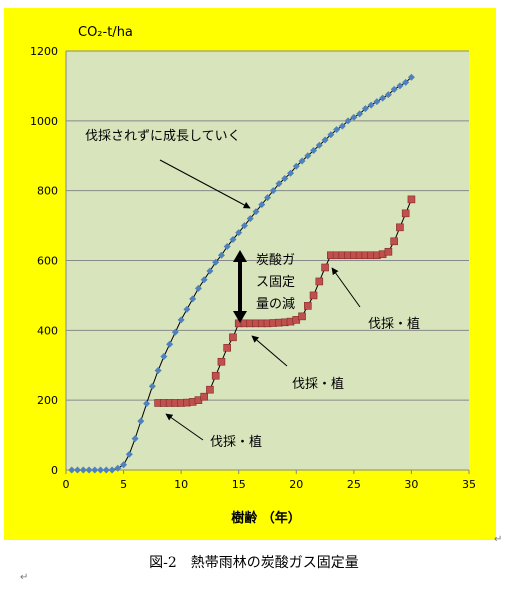 The width and height of the screenshot is (508, 589). I want to click on y-tick-label: 200, so click(47, 400).